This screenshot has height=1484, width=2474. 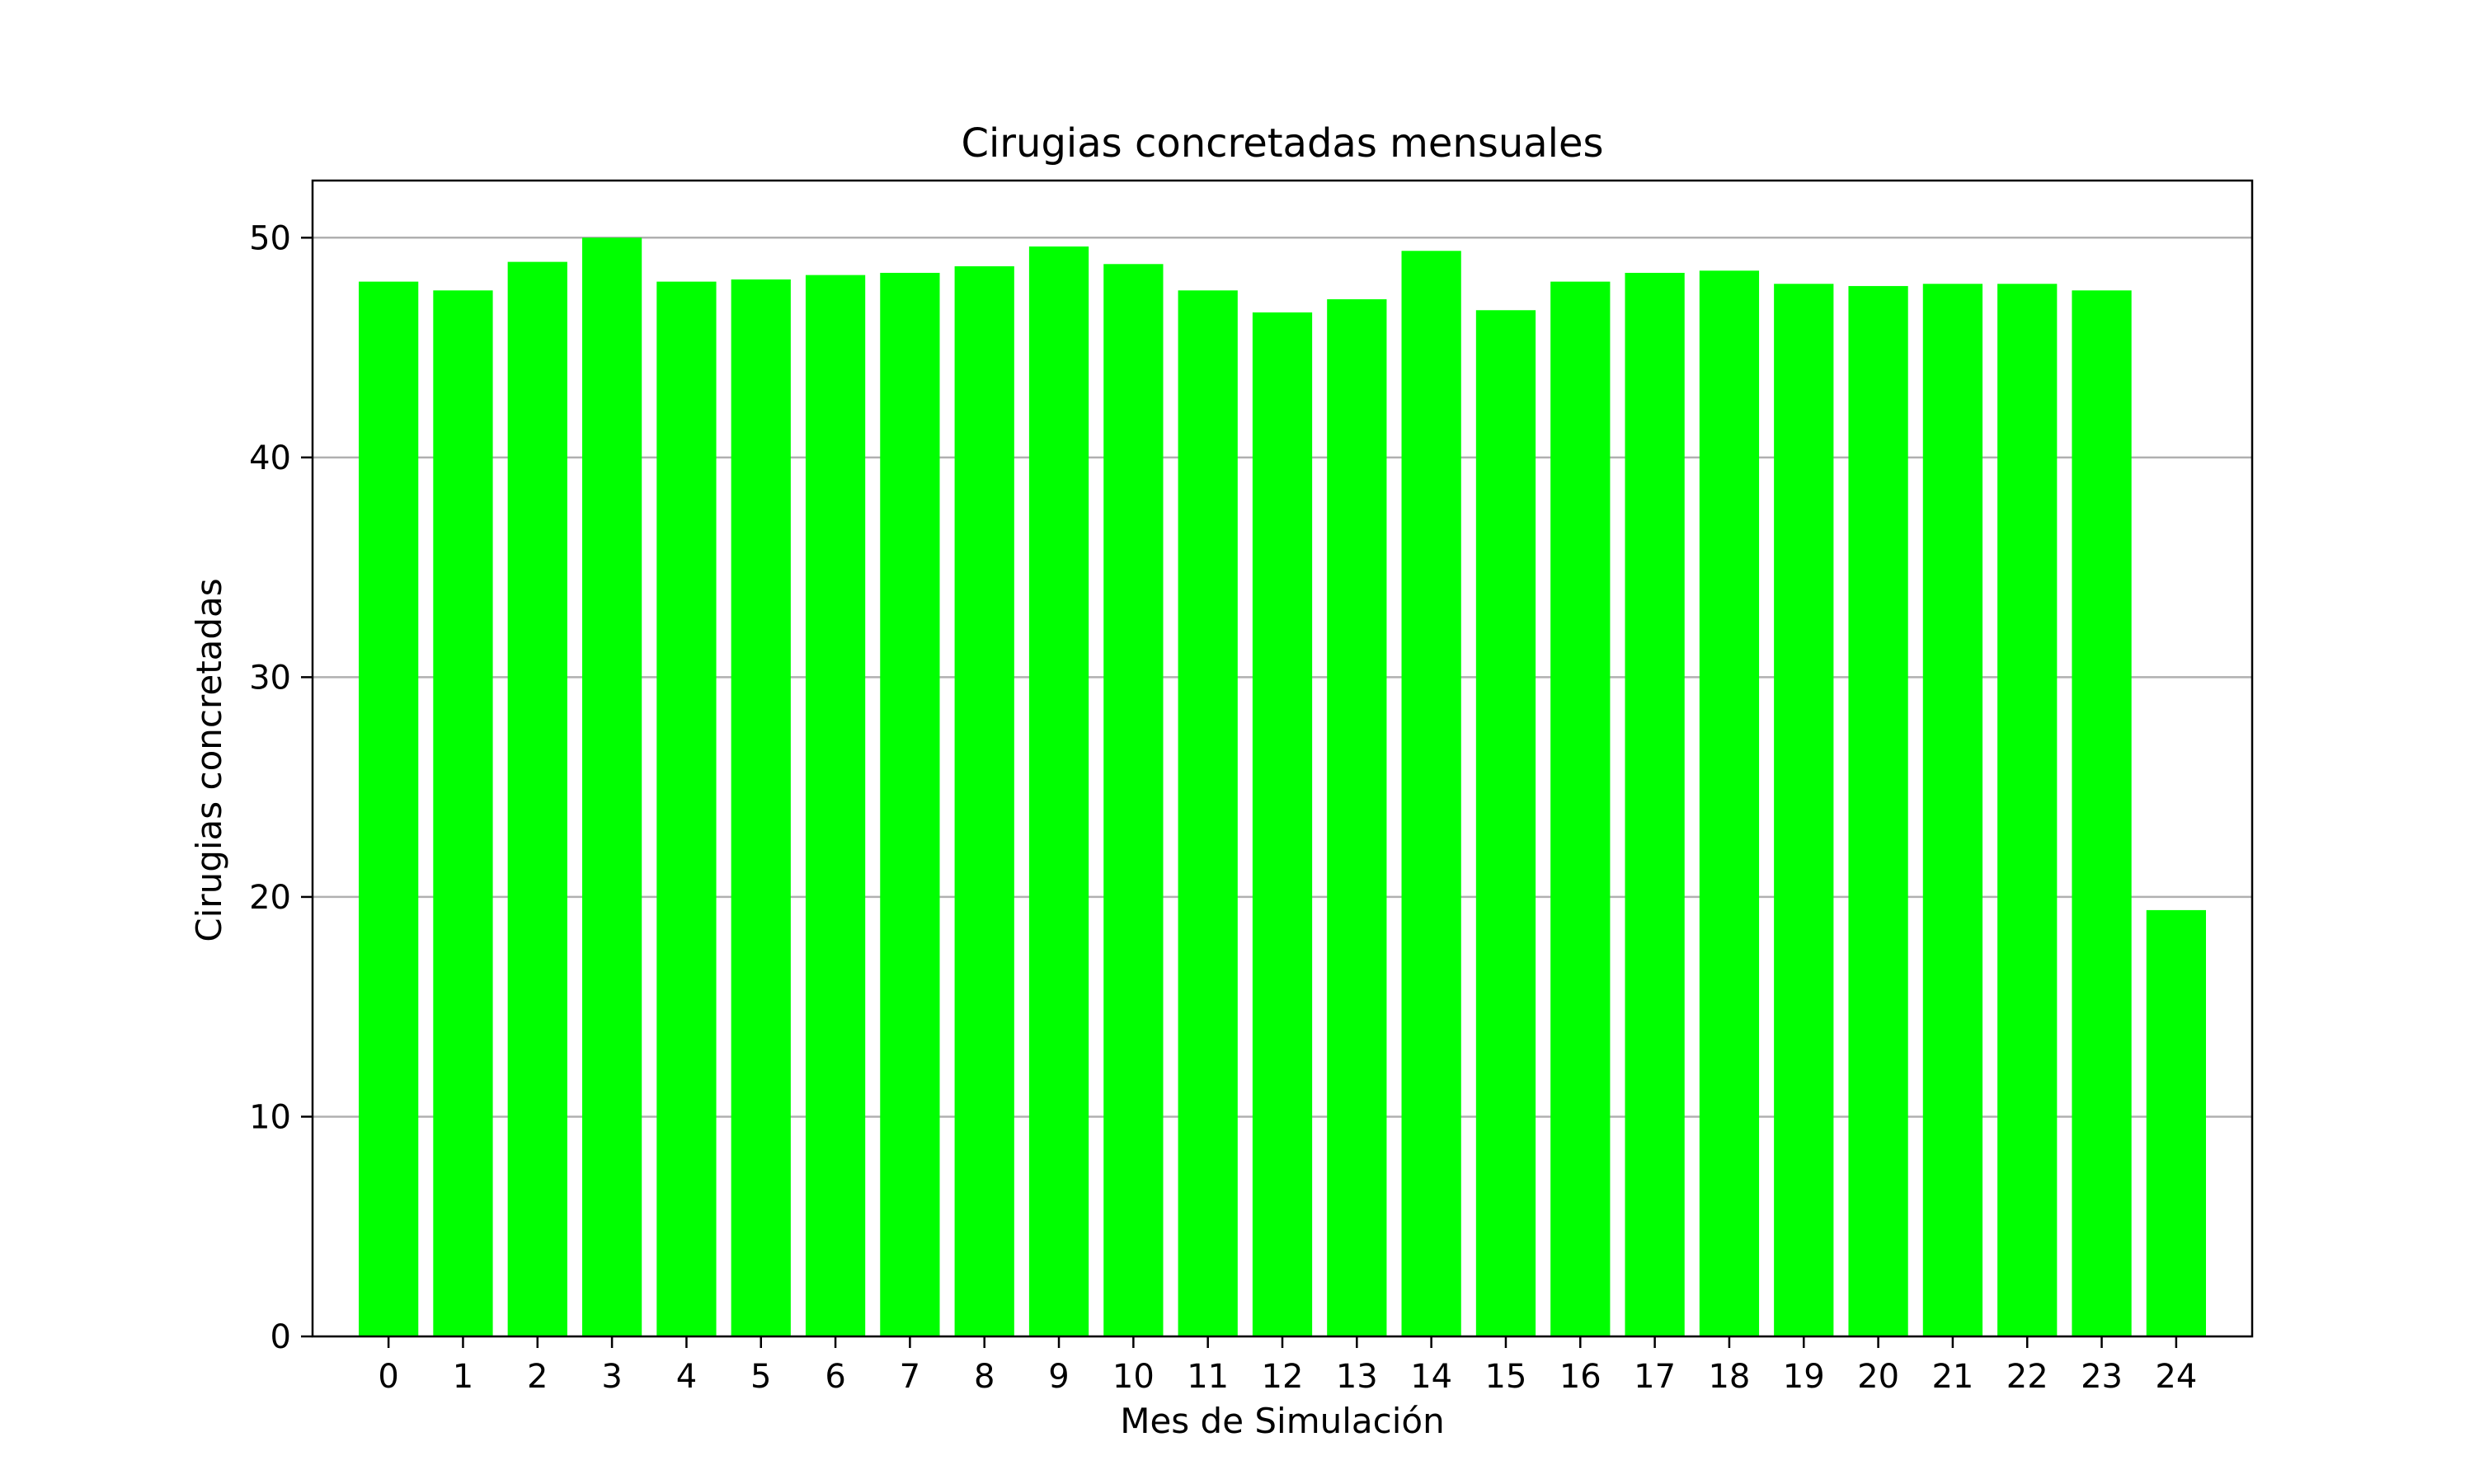 I want to click on x-tick-label: 11, so click(x=1208, y=1377).